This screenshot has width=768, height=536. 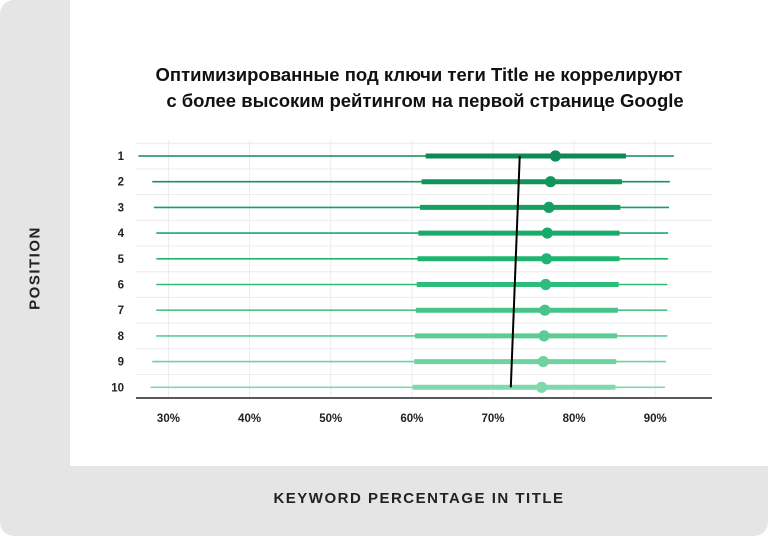 I want to click on y-axis-label-band: POSITION, so click(x=35, y=268).